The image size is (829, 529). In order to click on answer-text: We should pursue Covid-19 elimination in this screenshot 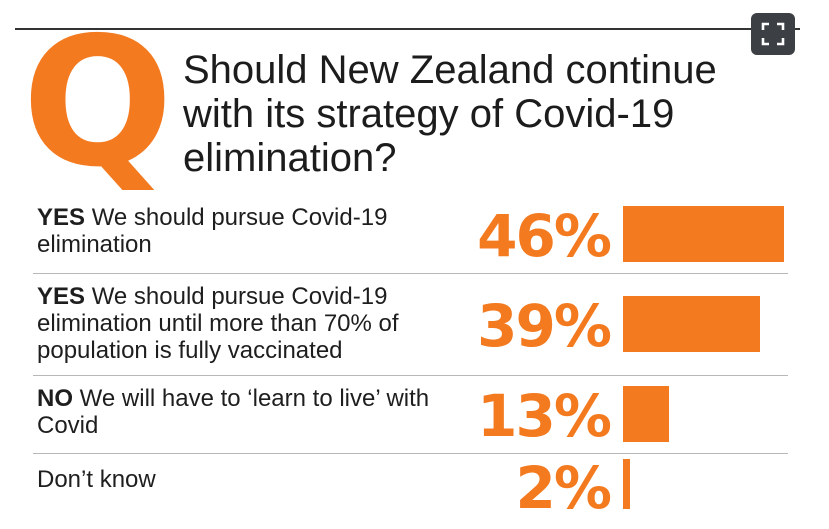, I will do `click(212, 231)`.